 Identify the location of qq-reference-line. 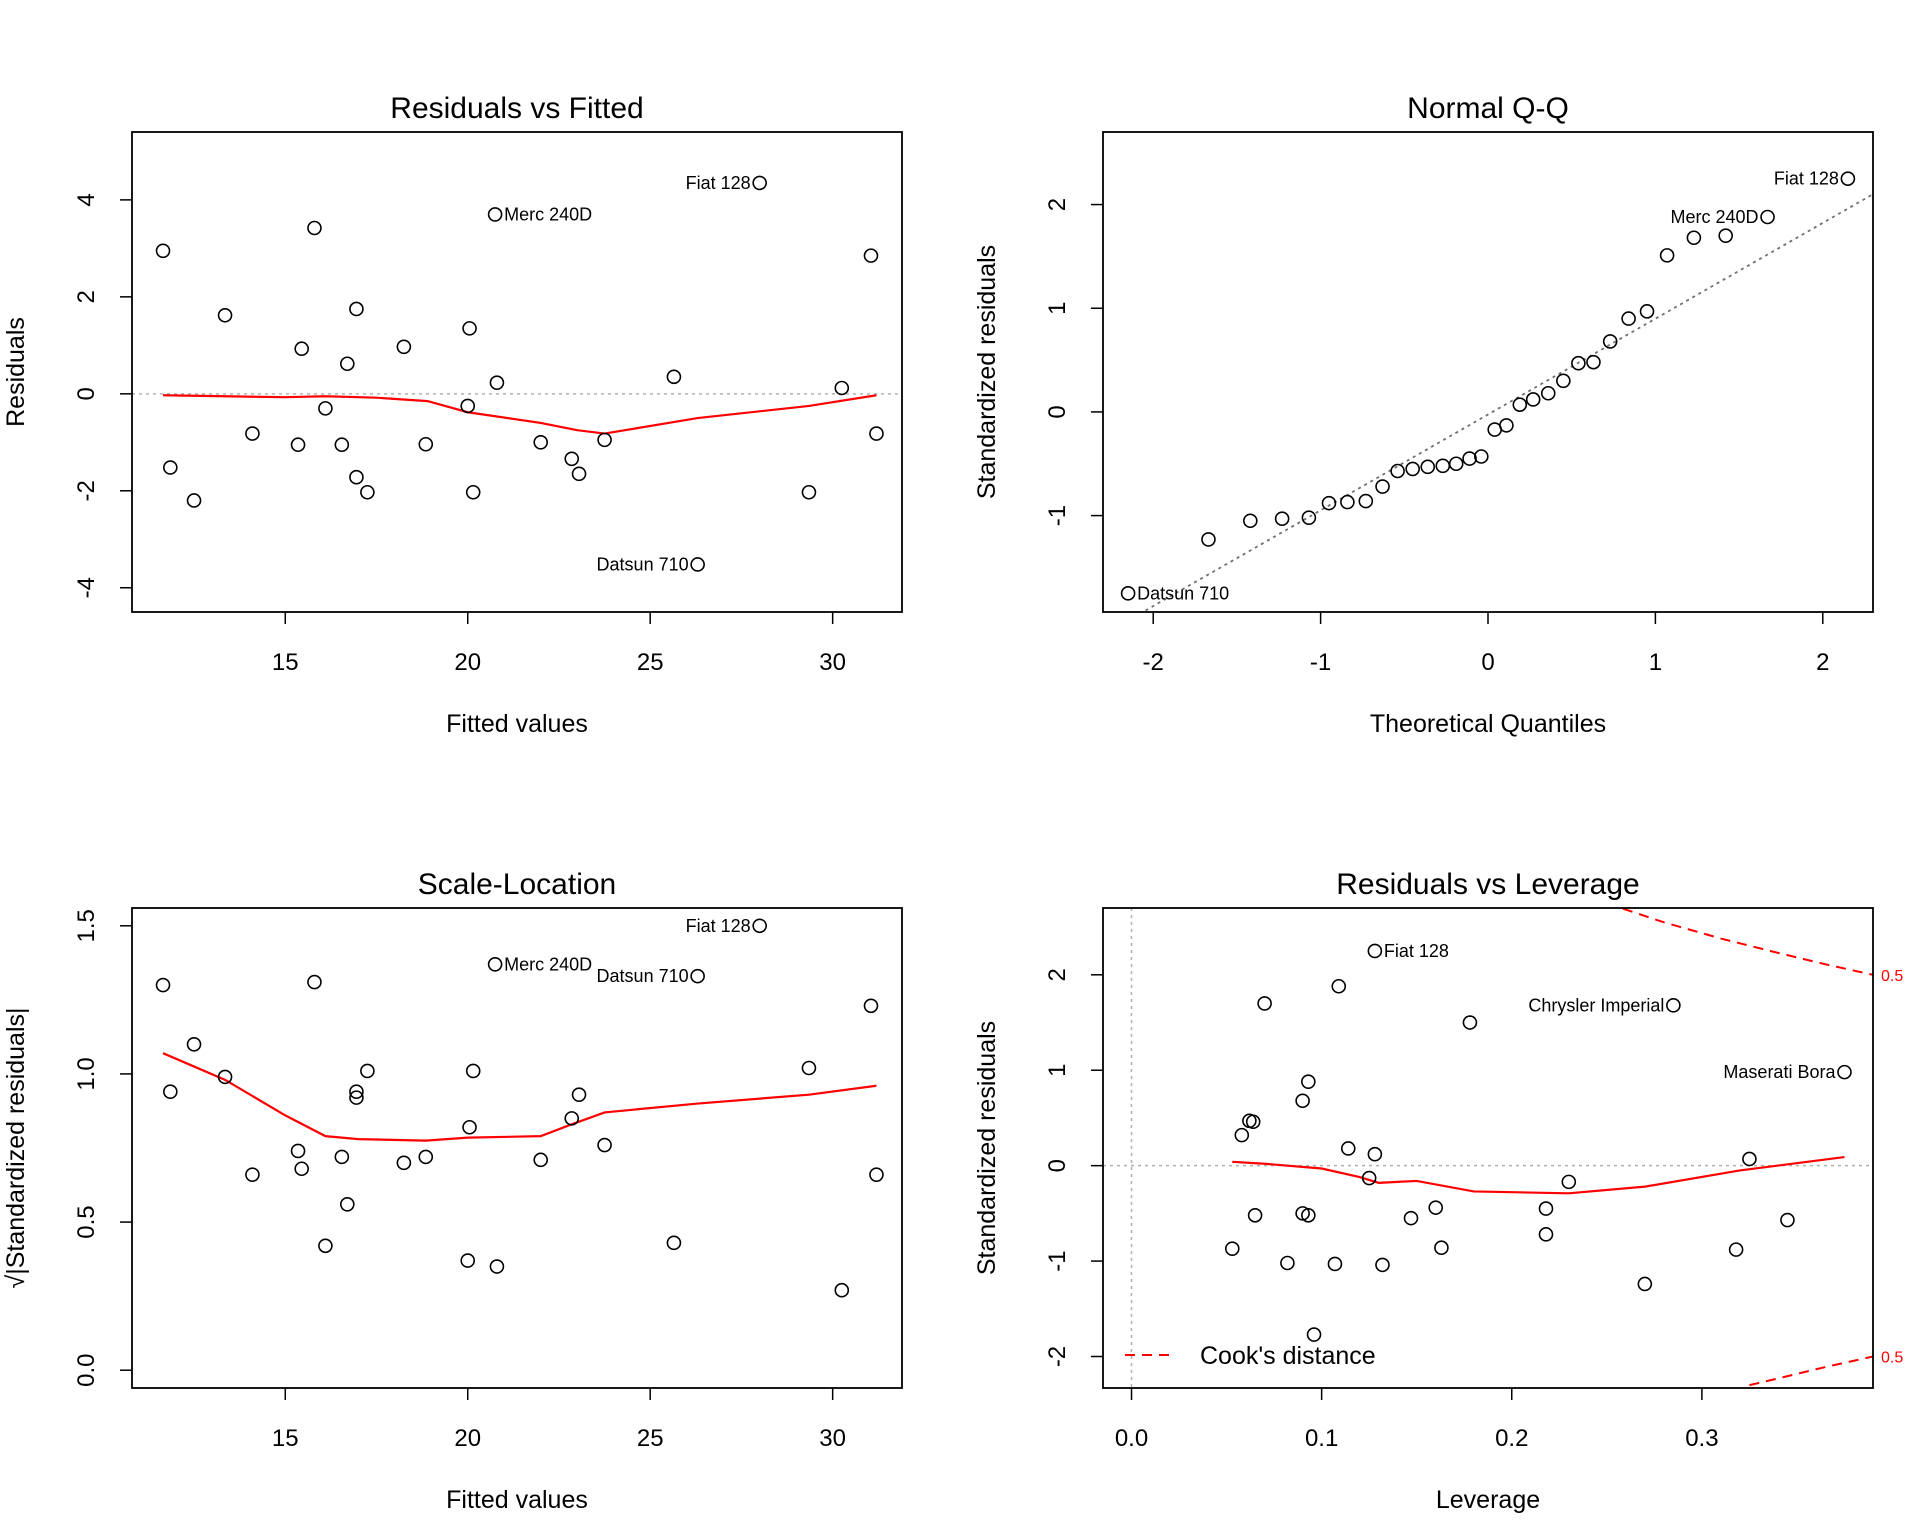
(1507, 402).